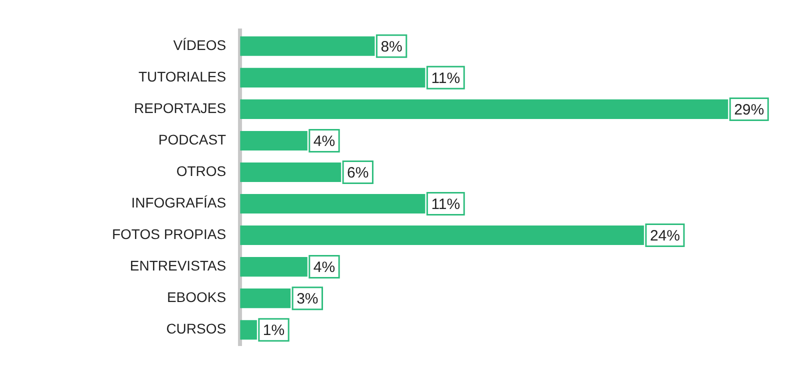 The image size is (800, 376). What do you see at coordinates (665, 235) in the screenshot?
I see `data-label: 24%` at bounding box center [665, 235].